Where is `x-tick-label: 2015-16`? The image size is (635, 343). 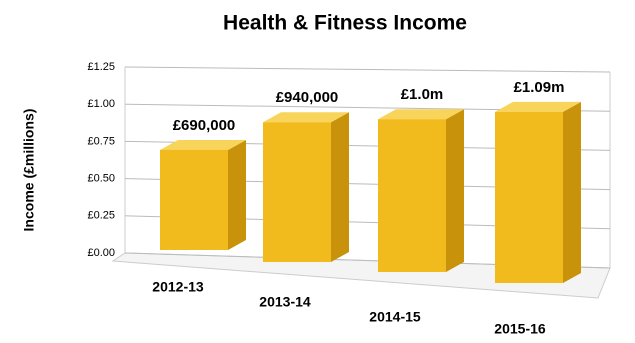
x-tick-label: 2015-16 is located at coordinates (520, 329).